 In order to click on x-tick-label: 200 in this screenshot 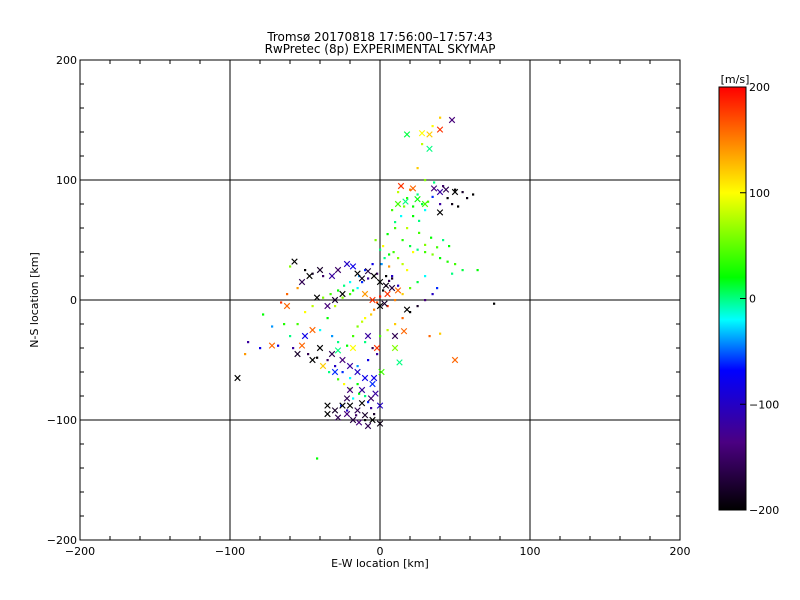, I will do `click(680, 551)`.